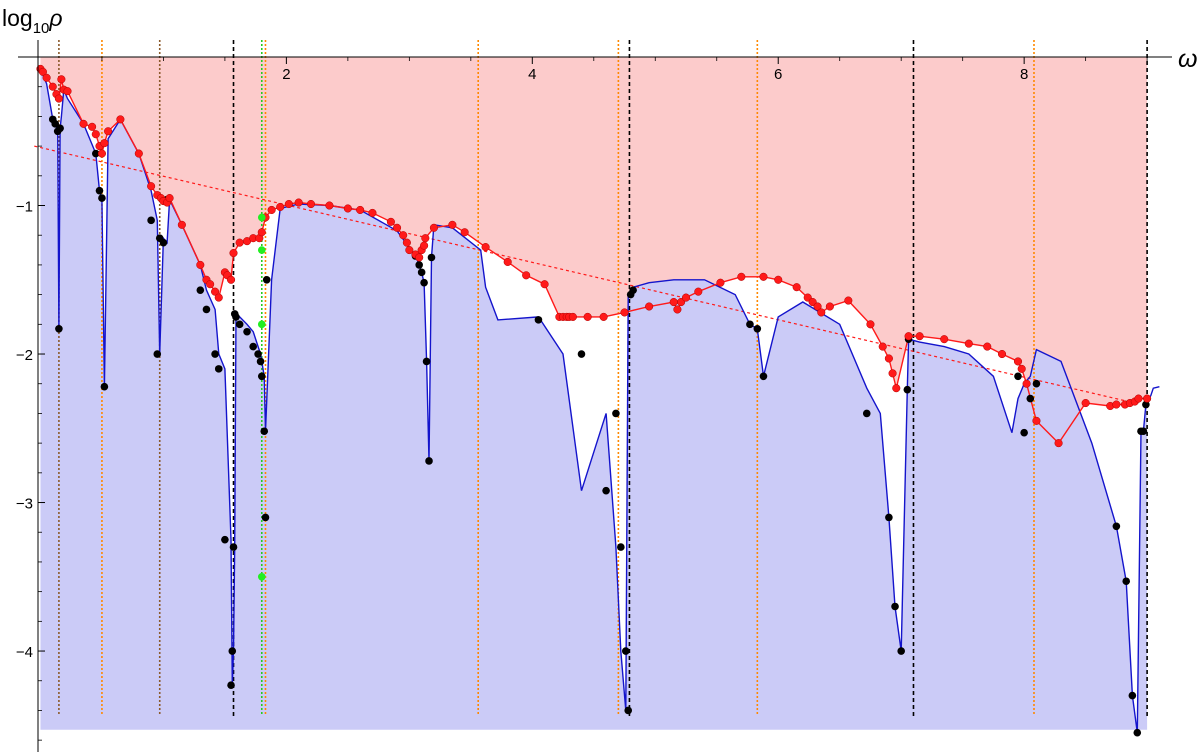 This screenshot has width=1200, height=755. I want to click on y-axis-label: log10ρ, so click(32, 21).